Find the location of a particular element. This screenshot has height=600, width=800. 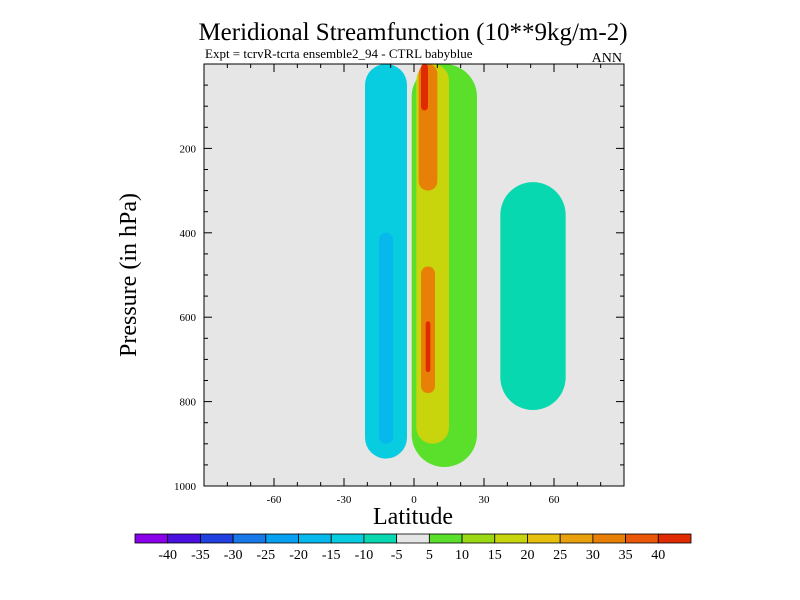

colorbar-label: 40 is located at coordinates (658, 555).